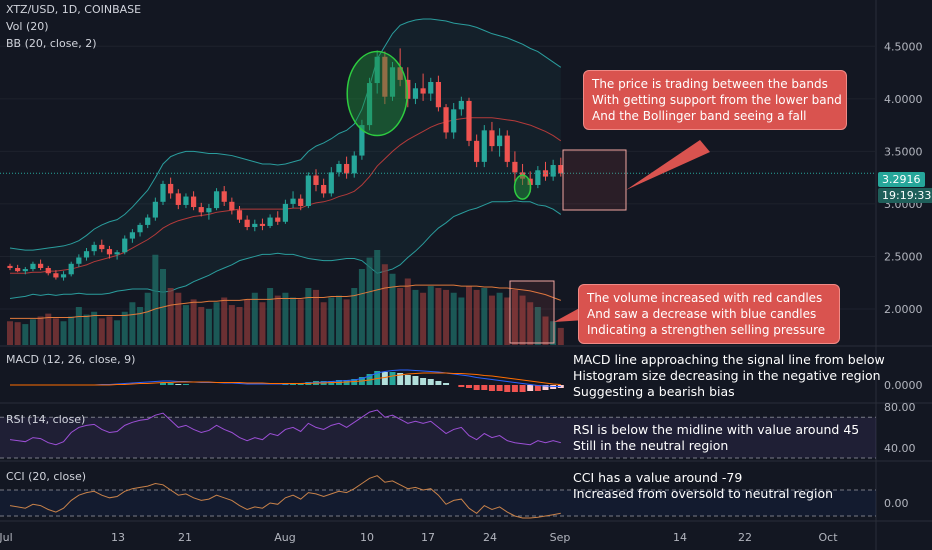  I want to click on rsi-note-2: Still in the neutral region, so click(651, 445).